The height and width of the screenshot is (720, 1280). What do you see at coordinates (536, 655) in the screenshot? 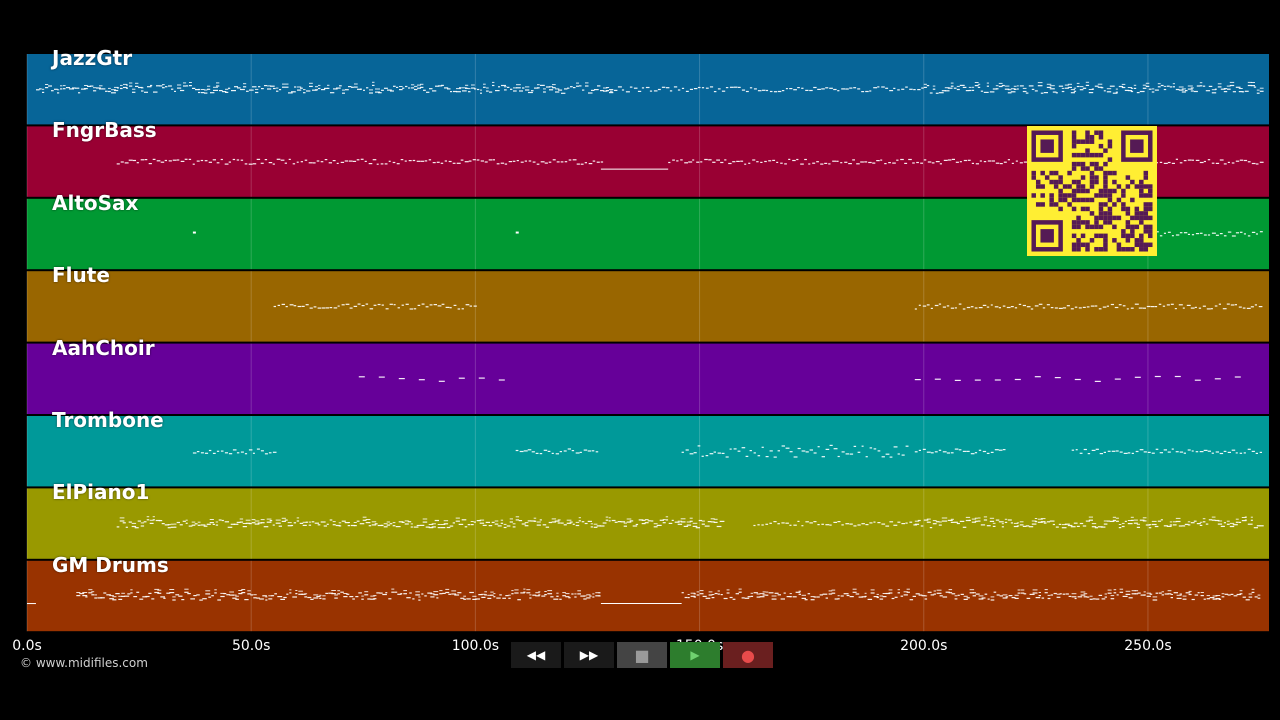
I see `rewind-button: ◀◀` at bounding box center [536, 655].